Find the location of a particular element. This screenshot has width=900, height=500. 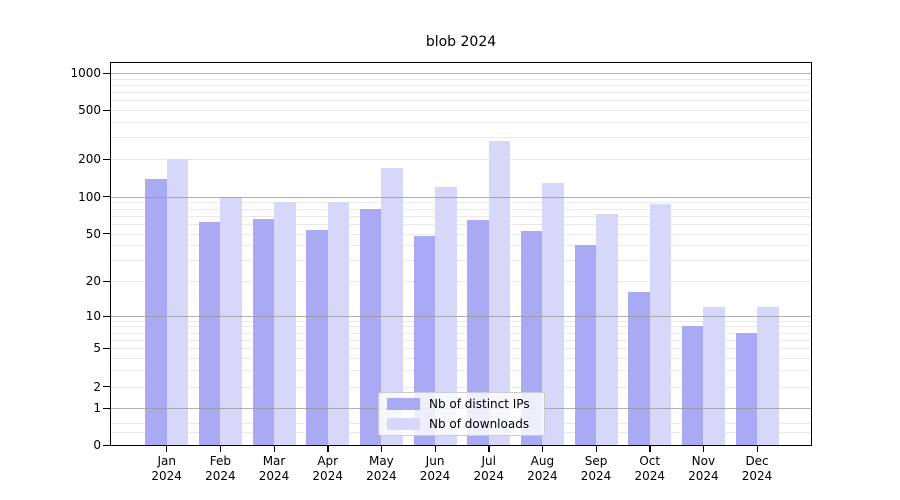

bar-may-downloads is located at coordinates (392, 306).